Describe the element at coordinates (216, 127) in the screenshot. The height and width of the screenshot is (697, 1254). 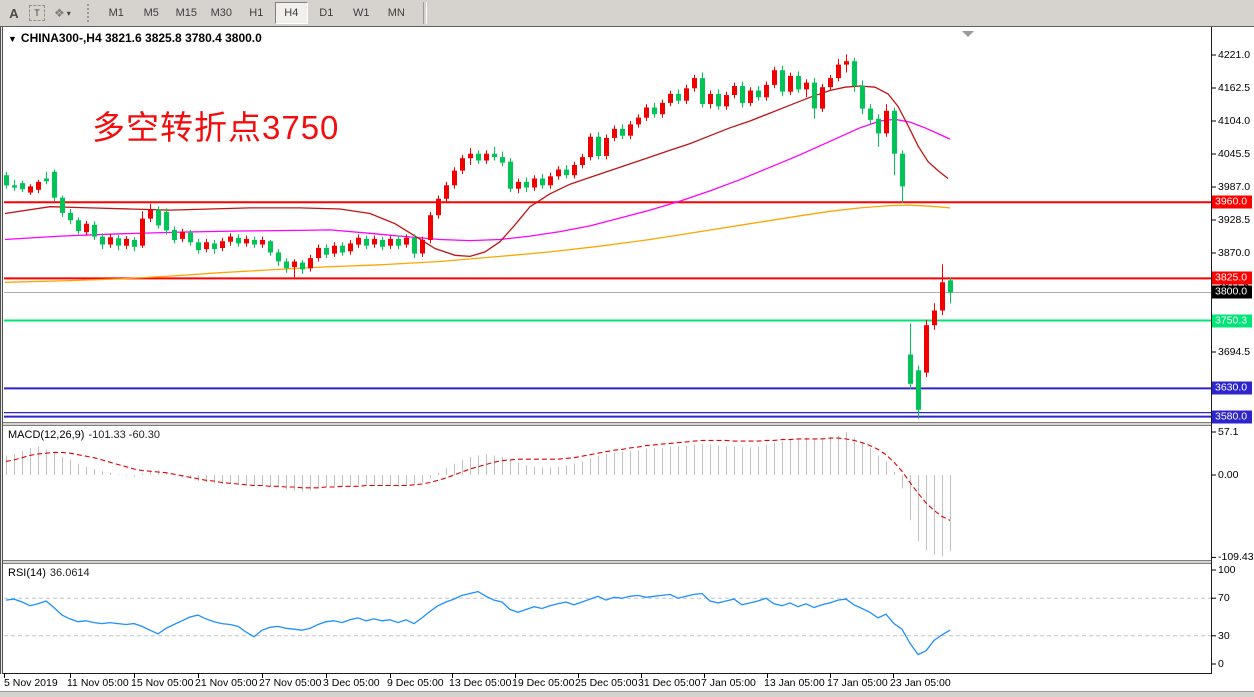
I see `chart-text-annotation: 多空转折点3750` at that location.